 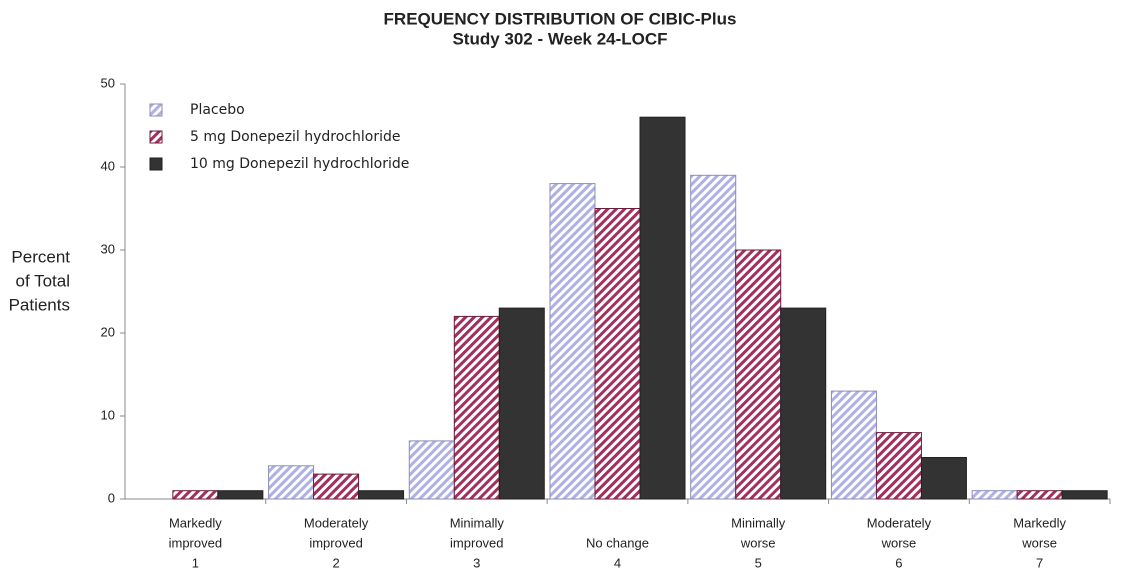 I want to click on legend-label: 10 mg Donepezil hydrochloride, so click(x=299, y=164).